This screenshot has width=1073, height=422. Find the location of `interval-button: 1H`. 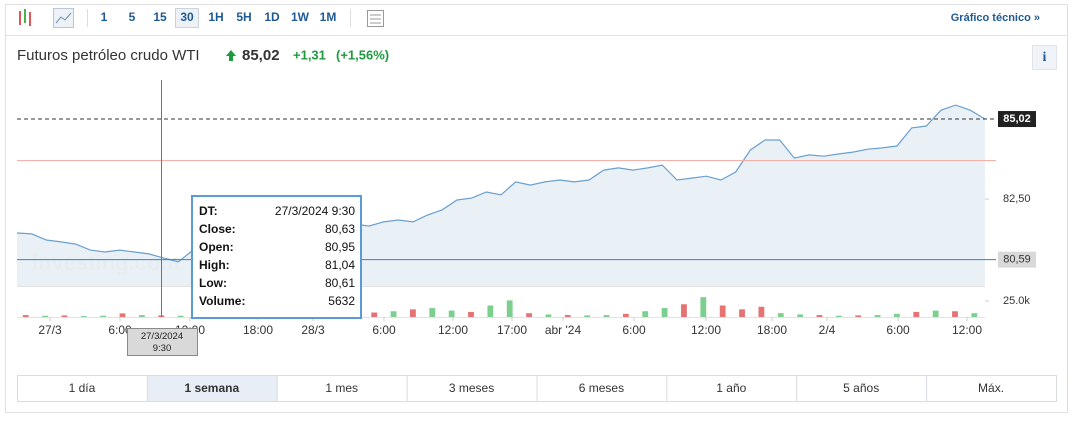

interval-button: 1H is located at coordinates (215, 17).